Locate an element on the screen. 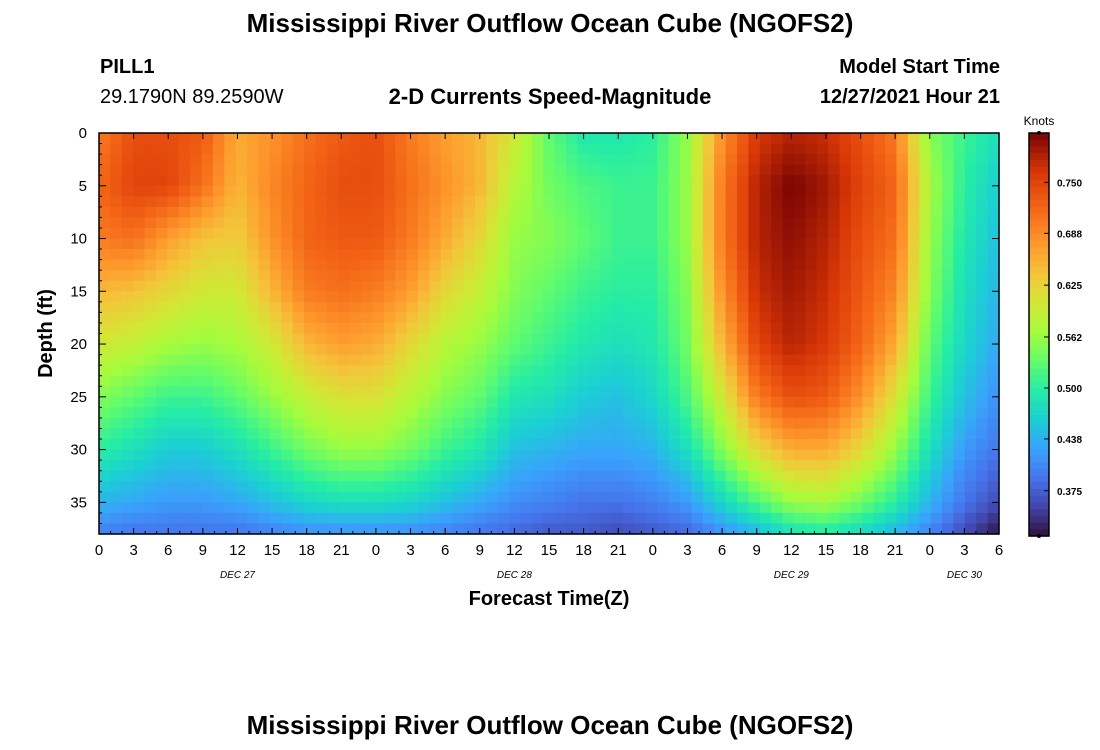 This screenshot has width=1100, height=750. x-tick-label: 0 is located at coordinates (99, 550).